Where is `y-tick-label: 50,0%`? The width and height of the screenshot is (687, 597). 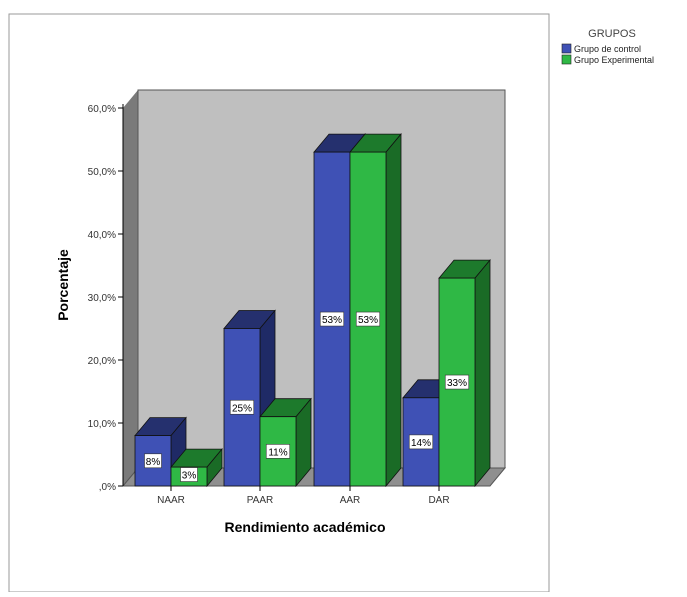 y-tick-label: 50,0% is located at coordinates (102, 172).